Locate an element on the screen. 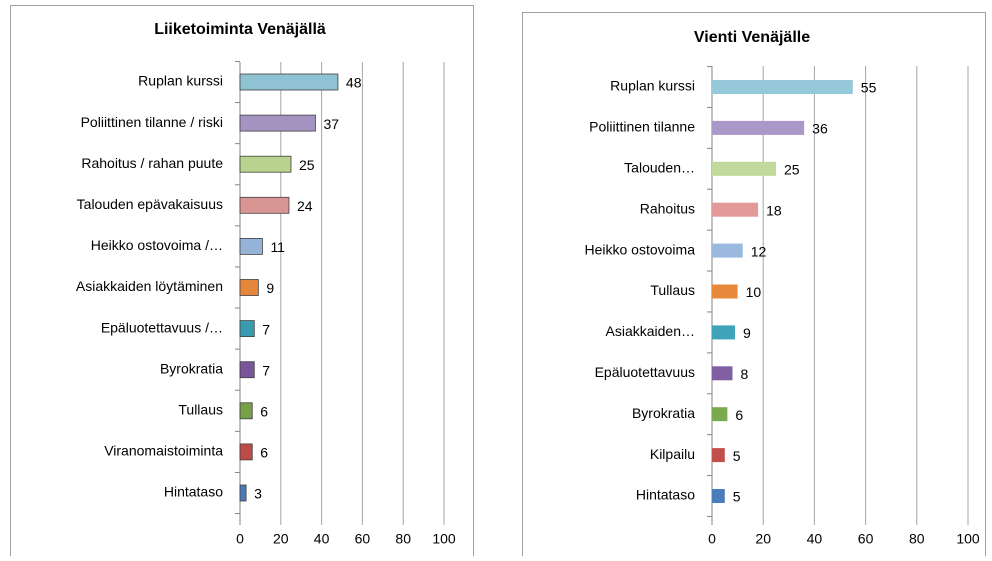 The height and width of the screenshot is (561, 992). data-label: 37 is located at coordinates (331, 124).